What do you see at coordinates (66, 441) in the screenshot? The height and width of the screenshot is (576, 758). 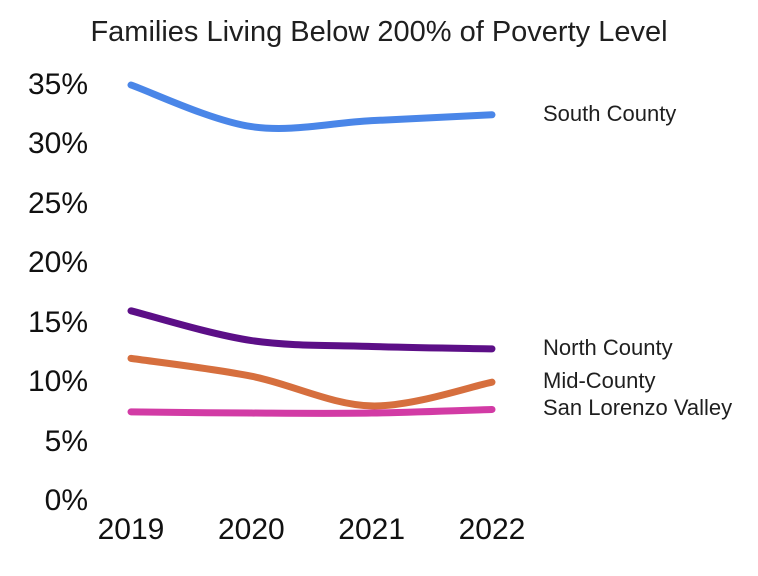 I see `y-tick-label: 5%` at bounding box center [66, 441].